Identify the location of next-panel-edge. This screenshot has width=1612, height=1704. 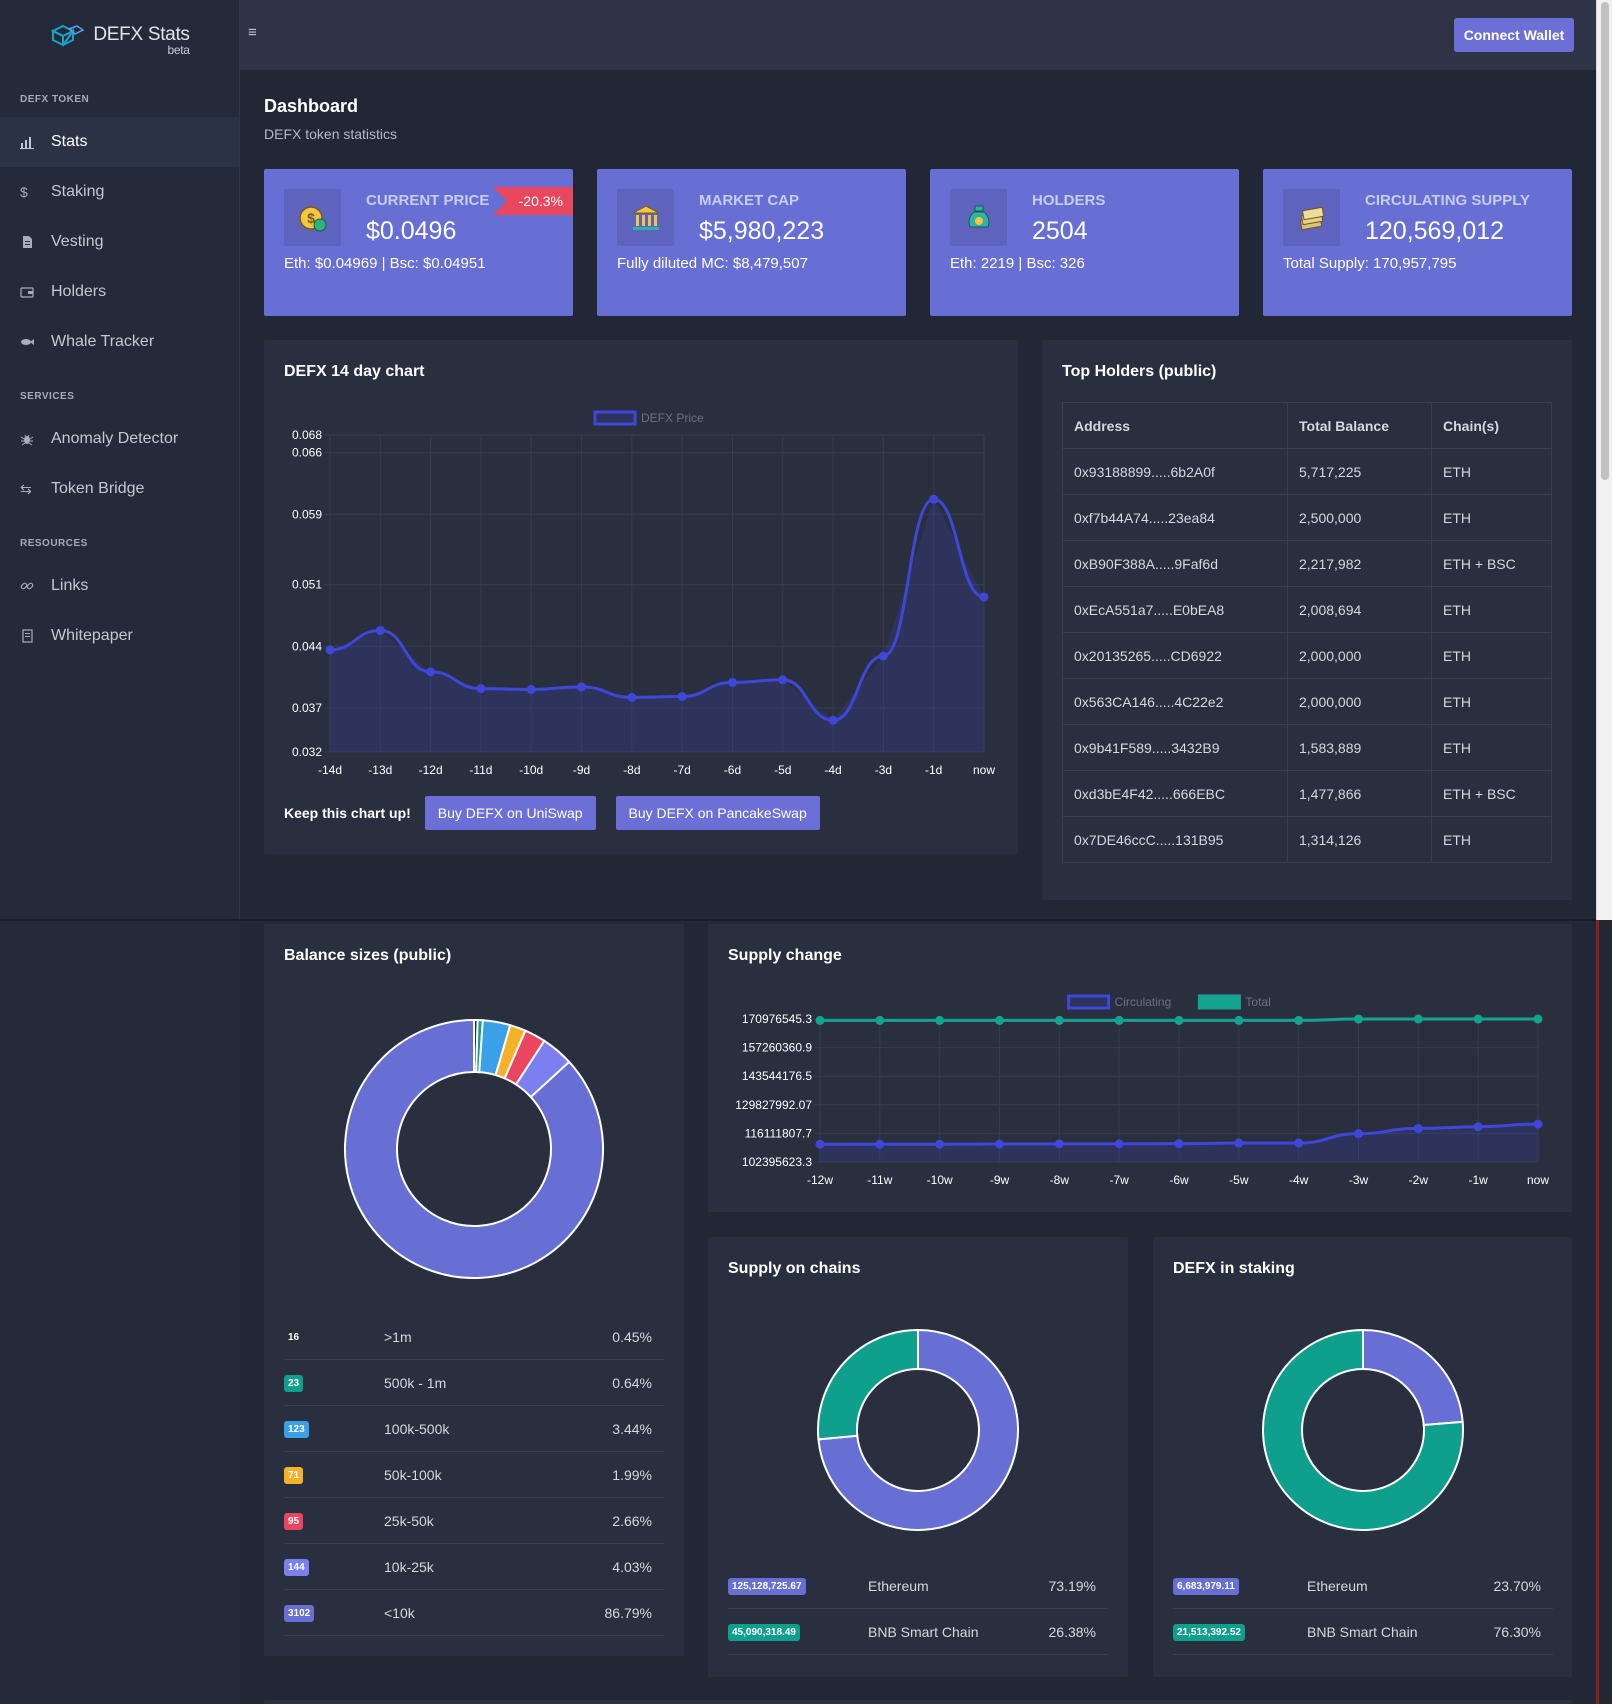
(918, 1702).